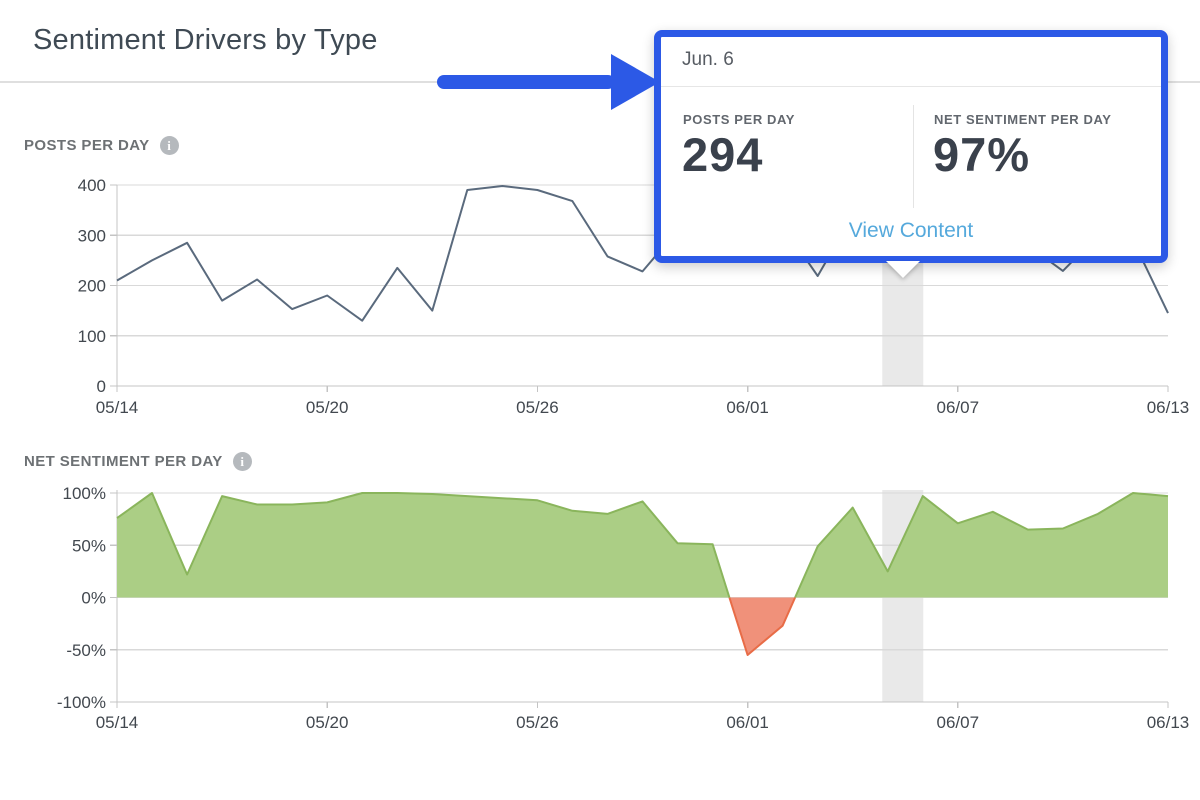 The image size is (1200, 800). What do you see at coordinates (1023, 119) in the screenshot?
I see `tooltip-sentiment-label: NET SENTIMENT PER DAY` at bounding box center [1023, 119].